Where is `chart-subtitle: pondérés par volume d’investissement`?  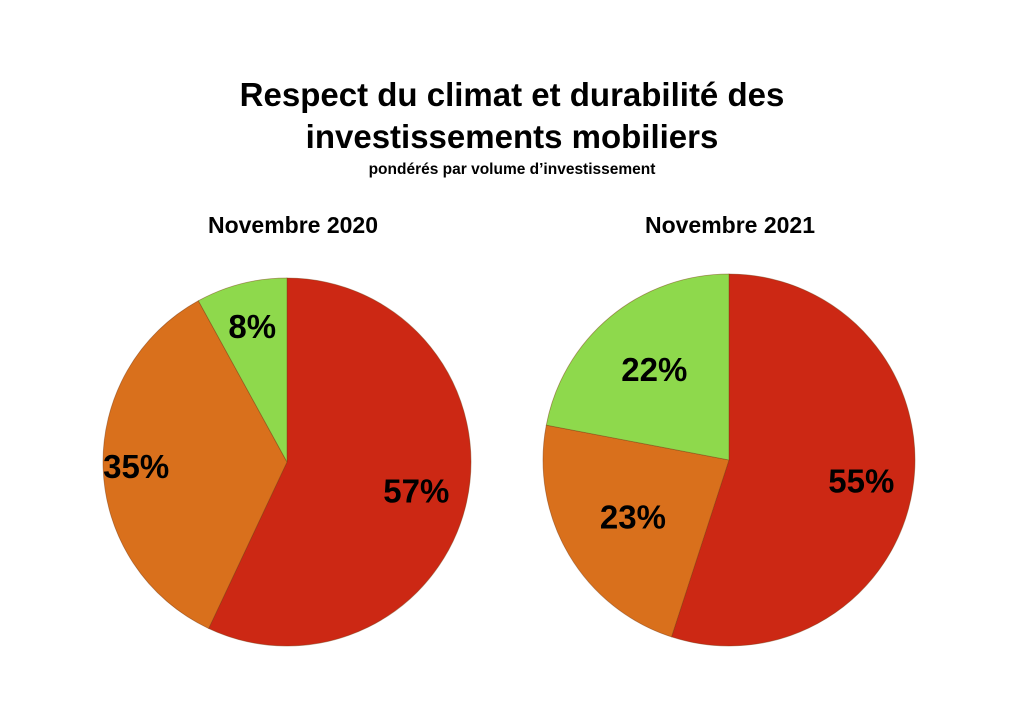
chart-subtitle: pondérés par volume d’investissement is located at coordinates (512, 169).